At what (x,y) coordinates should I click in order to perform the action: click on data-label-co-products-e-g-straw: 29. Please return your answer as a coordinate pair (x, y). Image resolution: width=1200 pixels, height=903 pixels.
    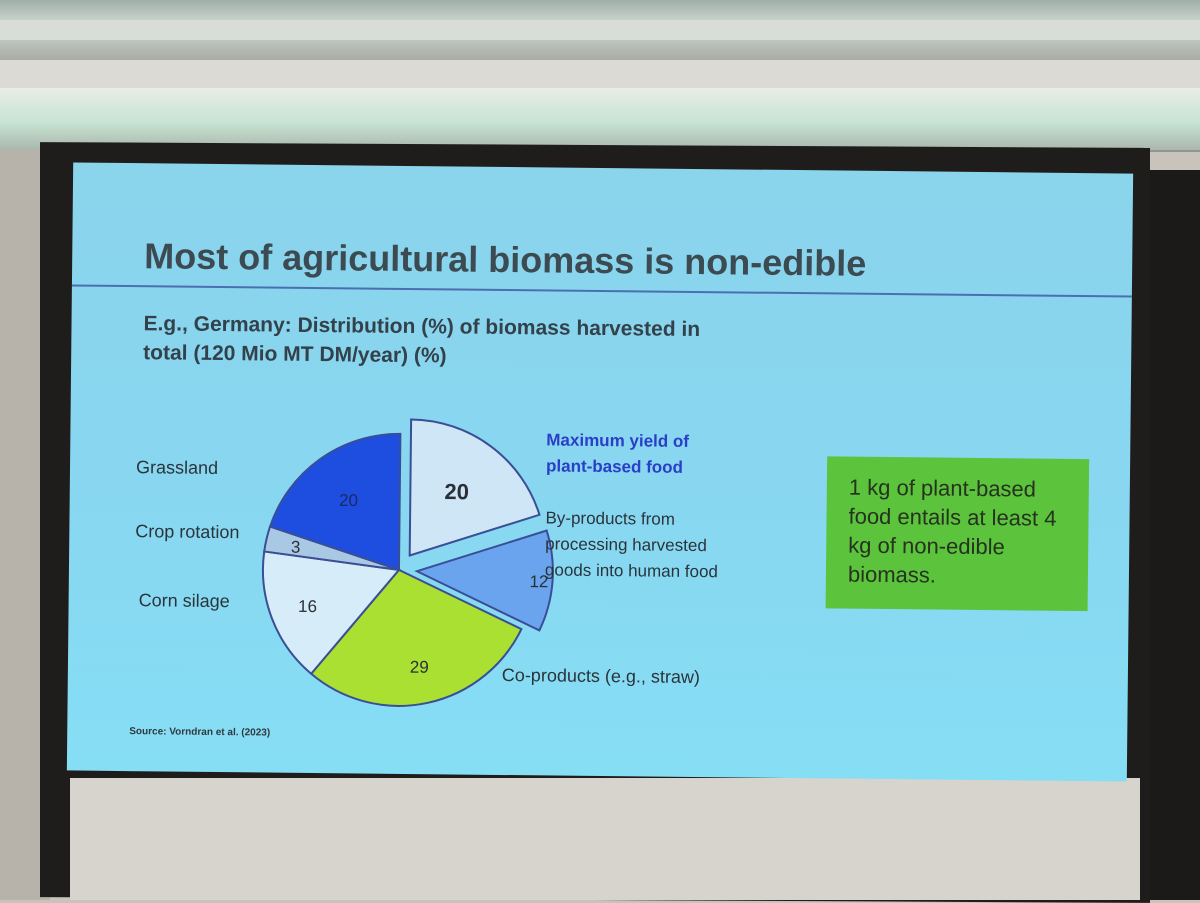
    Looking at the image, I should click on (419, 667).